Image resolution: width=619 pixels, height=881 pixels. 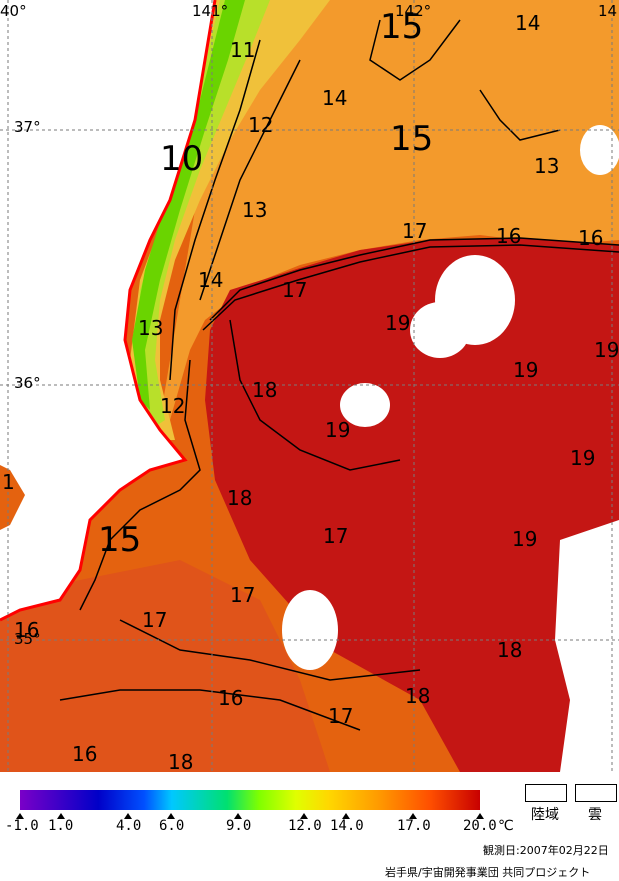 What do you see at coordinates (305, 826) in the screenshot?
I see `tick-label: 12.0` at bounding box center [305, 826].